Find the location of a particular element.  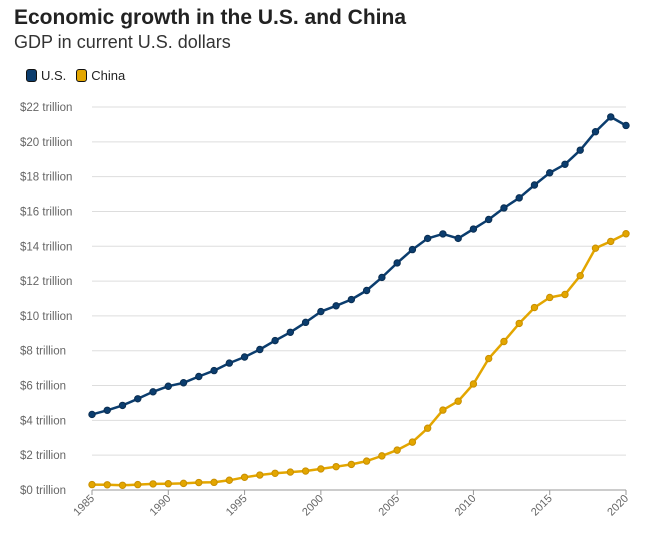

y-tick-label: $10 trillion is located at coordinates (46, 317).